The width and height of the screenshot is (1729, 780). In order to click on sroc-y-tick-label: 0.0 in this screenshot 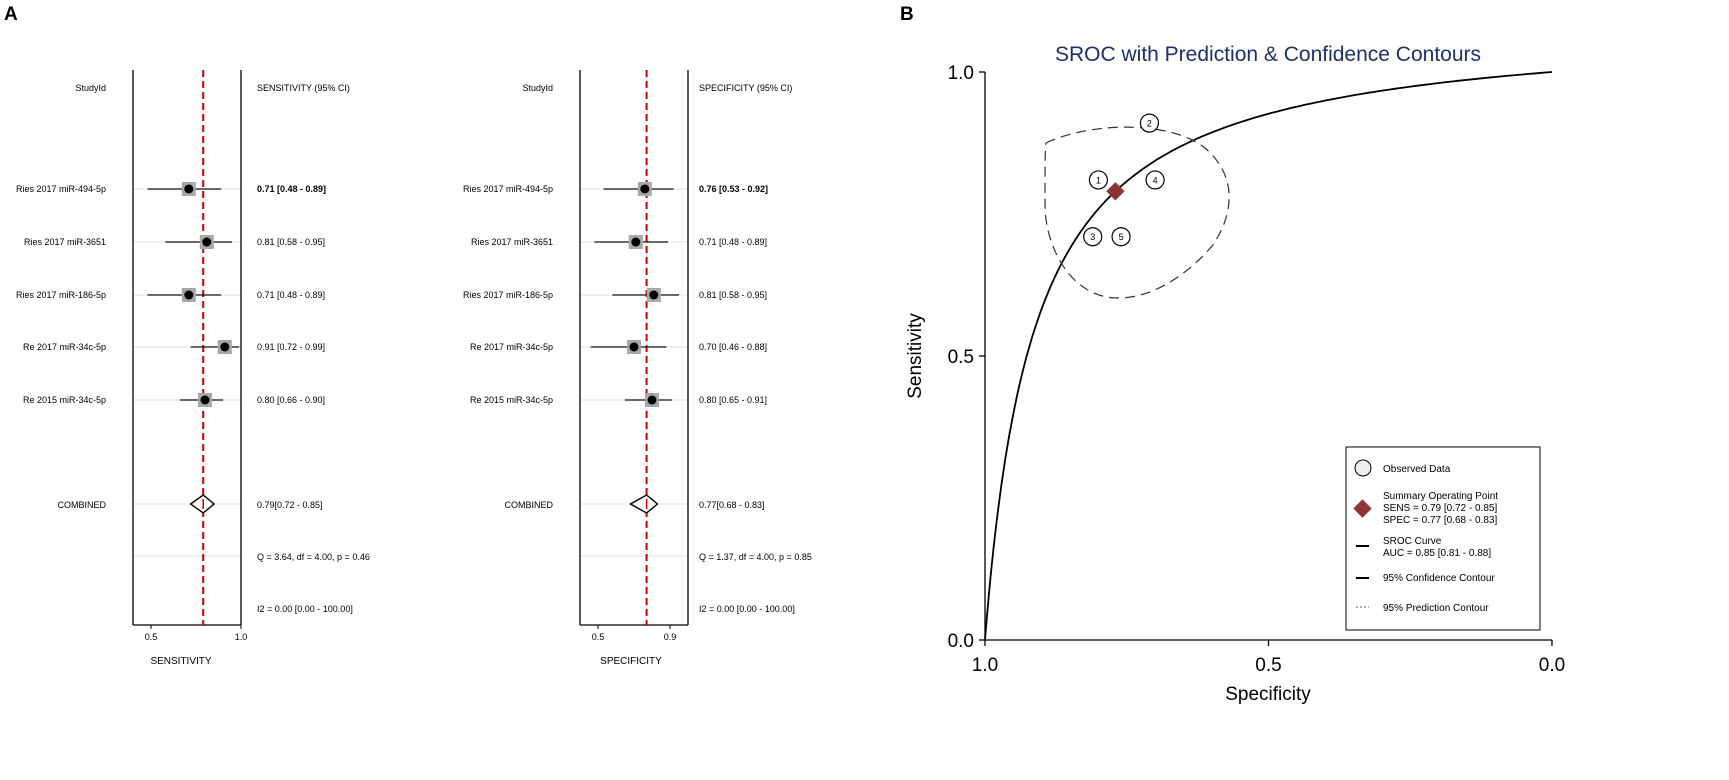, I will do `click(961, 641)`.